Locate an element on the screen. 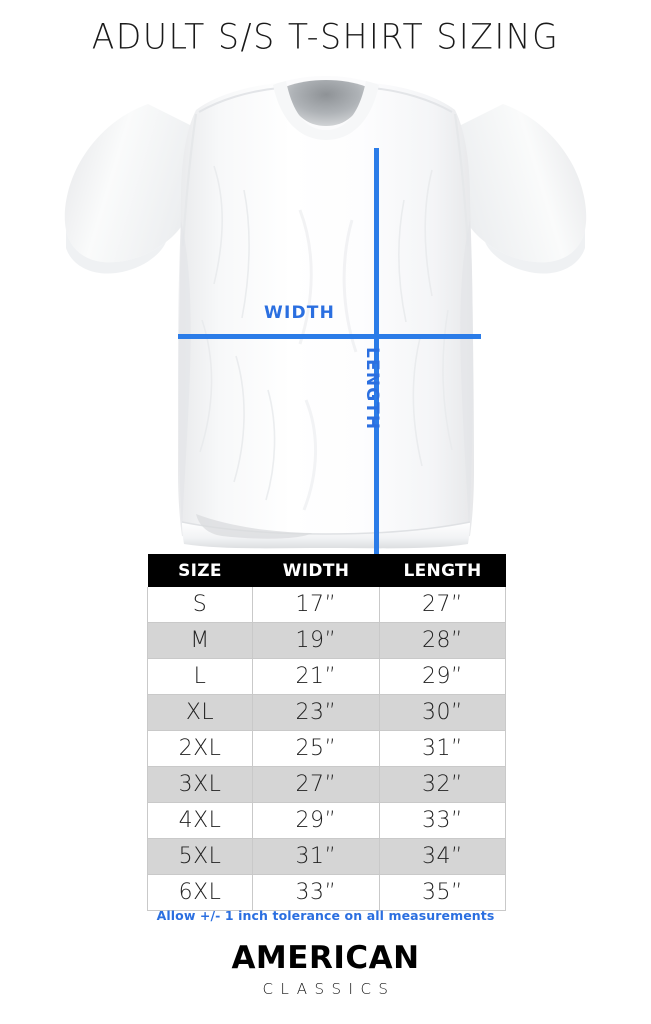  column-header-length: LENGTH is located at coordinates (442, 570).